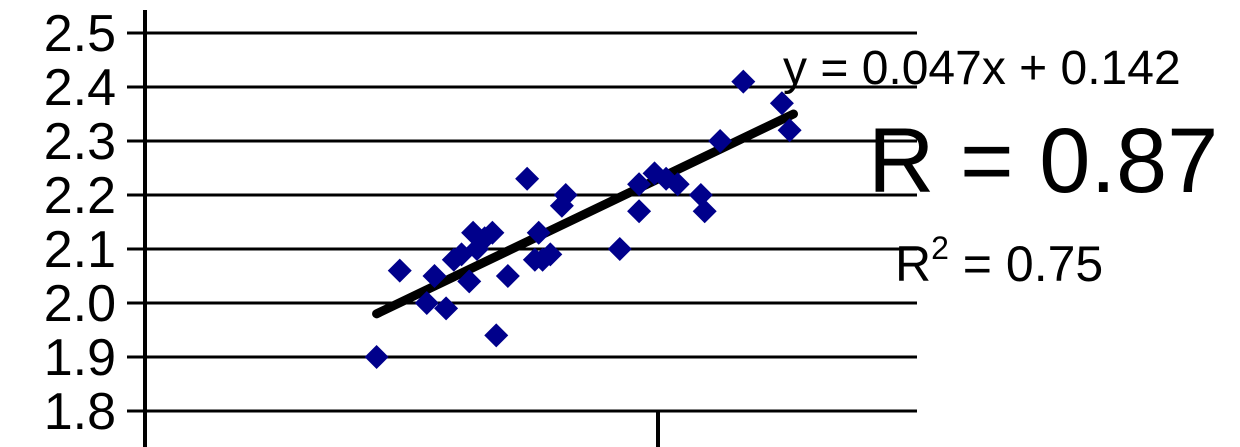 Image resolution: width=1240 pixels, height=447 pixels. I want to click on y-tick-label: 2.2, so click(80, 196).